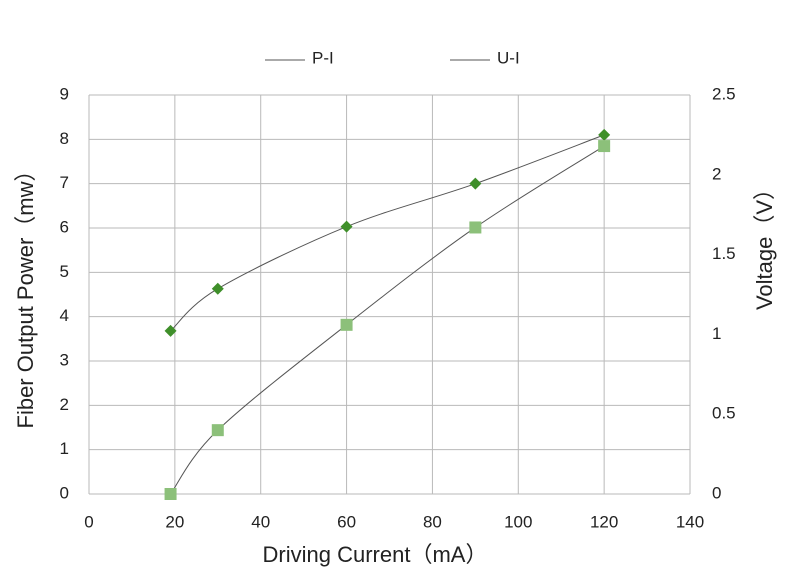  Describe the element at coordinates (724, 93) in the screenshot. I see `y2-tick-label: 2.5` at that location.